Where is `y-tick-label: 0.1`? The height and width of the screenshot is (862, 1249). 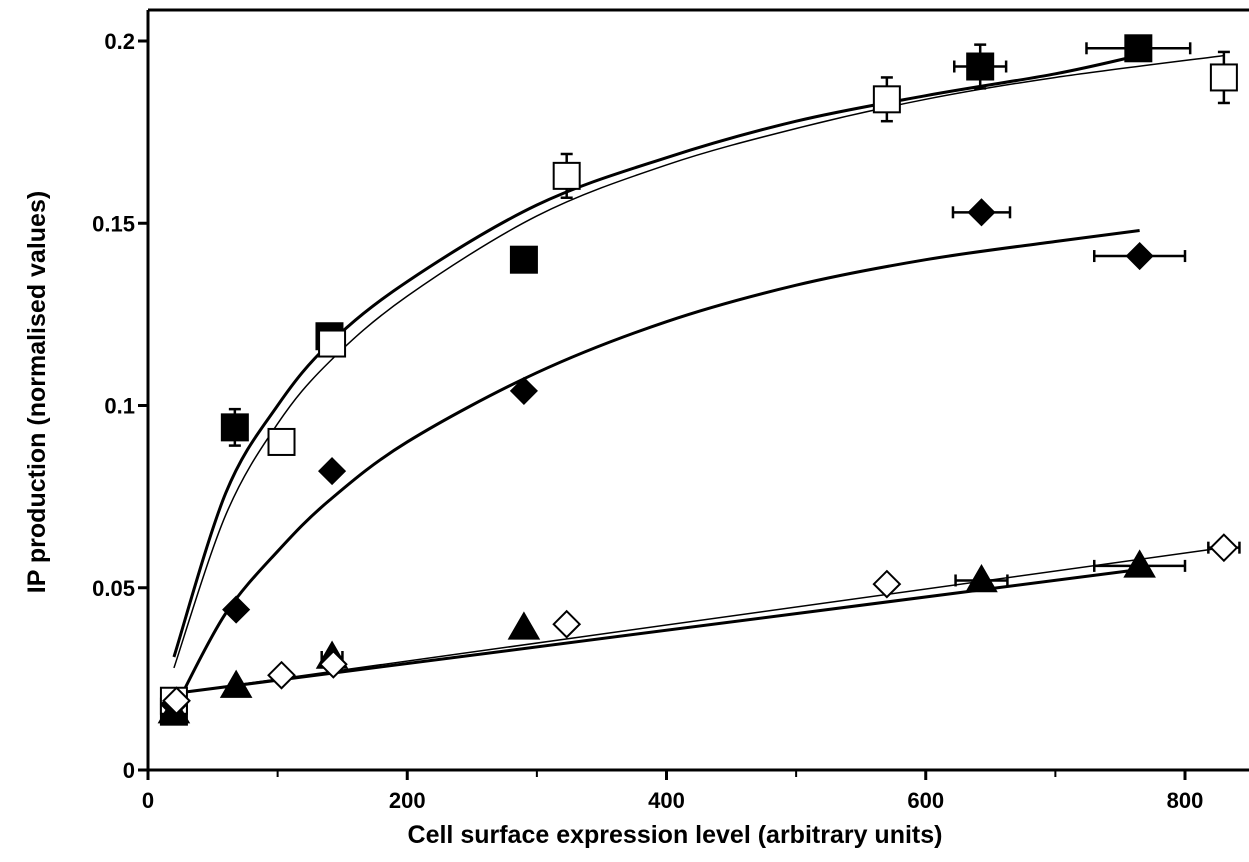
y-tick-label: 0.1 is located at coordinates (119, 406).